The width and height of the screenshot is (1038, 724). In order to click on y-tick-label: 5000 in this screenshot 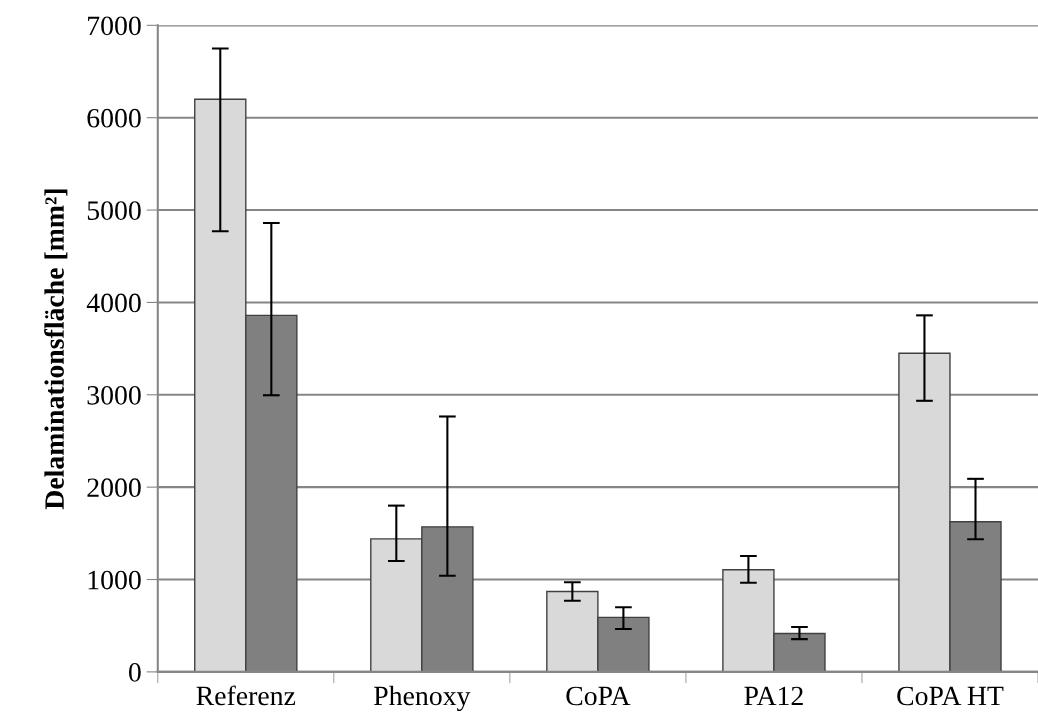, I will do `click(114, 210)`.